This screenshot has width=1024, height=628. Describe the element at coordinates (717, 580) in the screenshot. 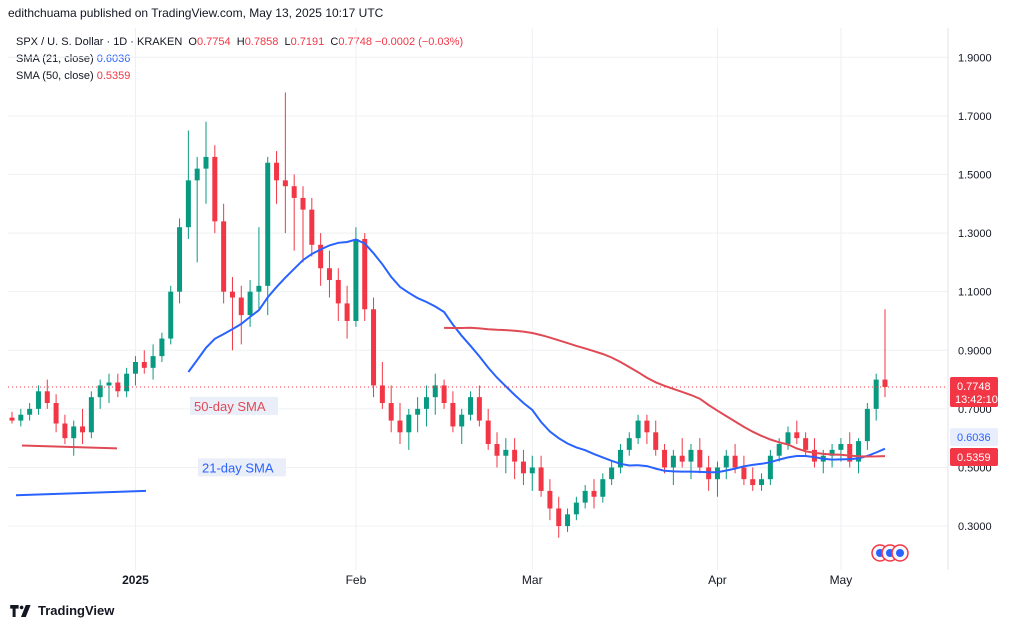

I see `x-tick-label: Apr` at that location.